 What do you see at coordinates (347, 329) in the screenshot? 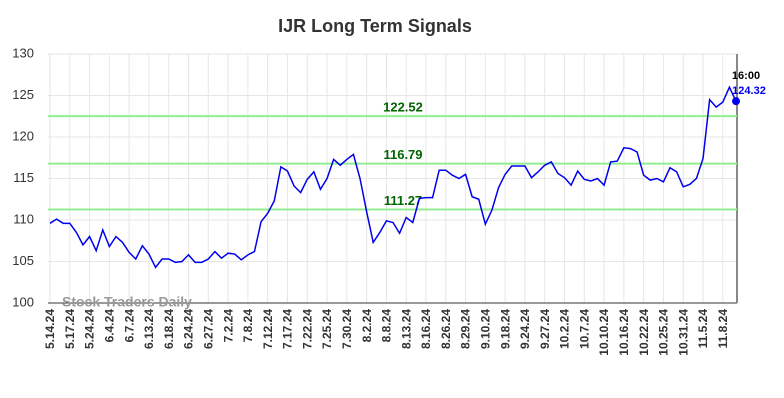
I see `x-tick-label: 7.30.24` at bounding box center [347, 329].